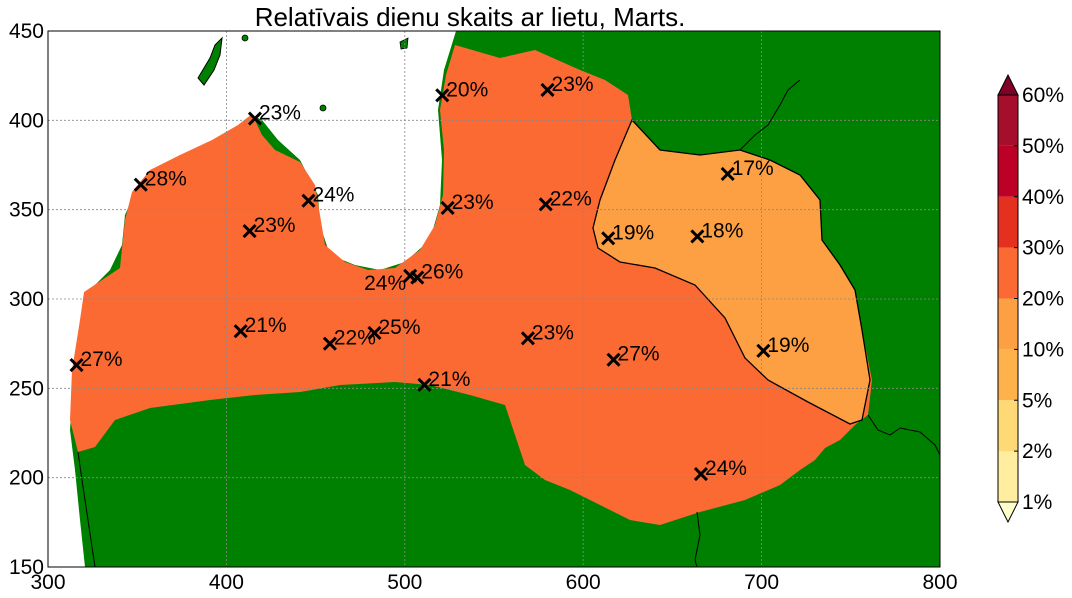 The image size is (1072, 598). Describe the element at coordinates (394, 328) in the screenshot. I see `station-marker: 25%` at that location.